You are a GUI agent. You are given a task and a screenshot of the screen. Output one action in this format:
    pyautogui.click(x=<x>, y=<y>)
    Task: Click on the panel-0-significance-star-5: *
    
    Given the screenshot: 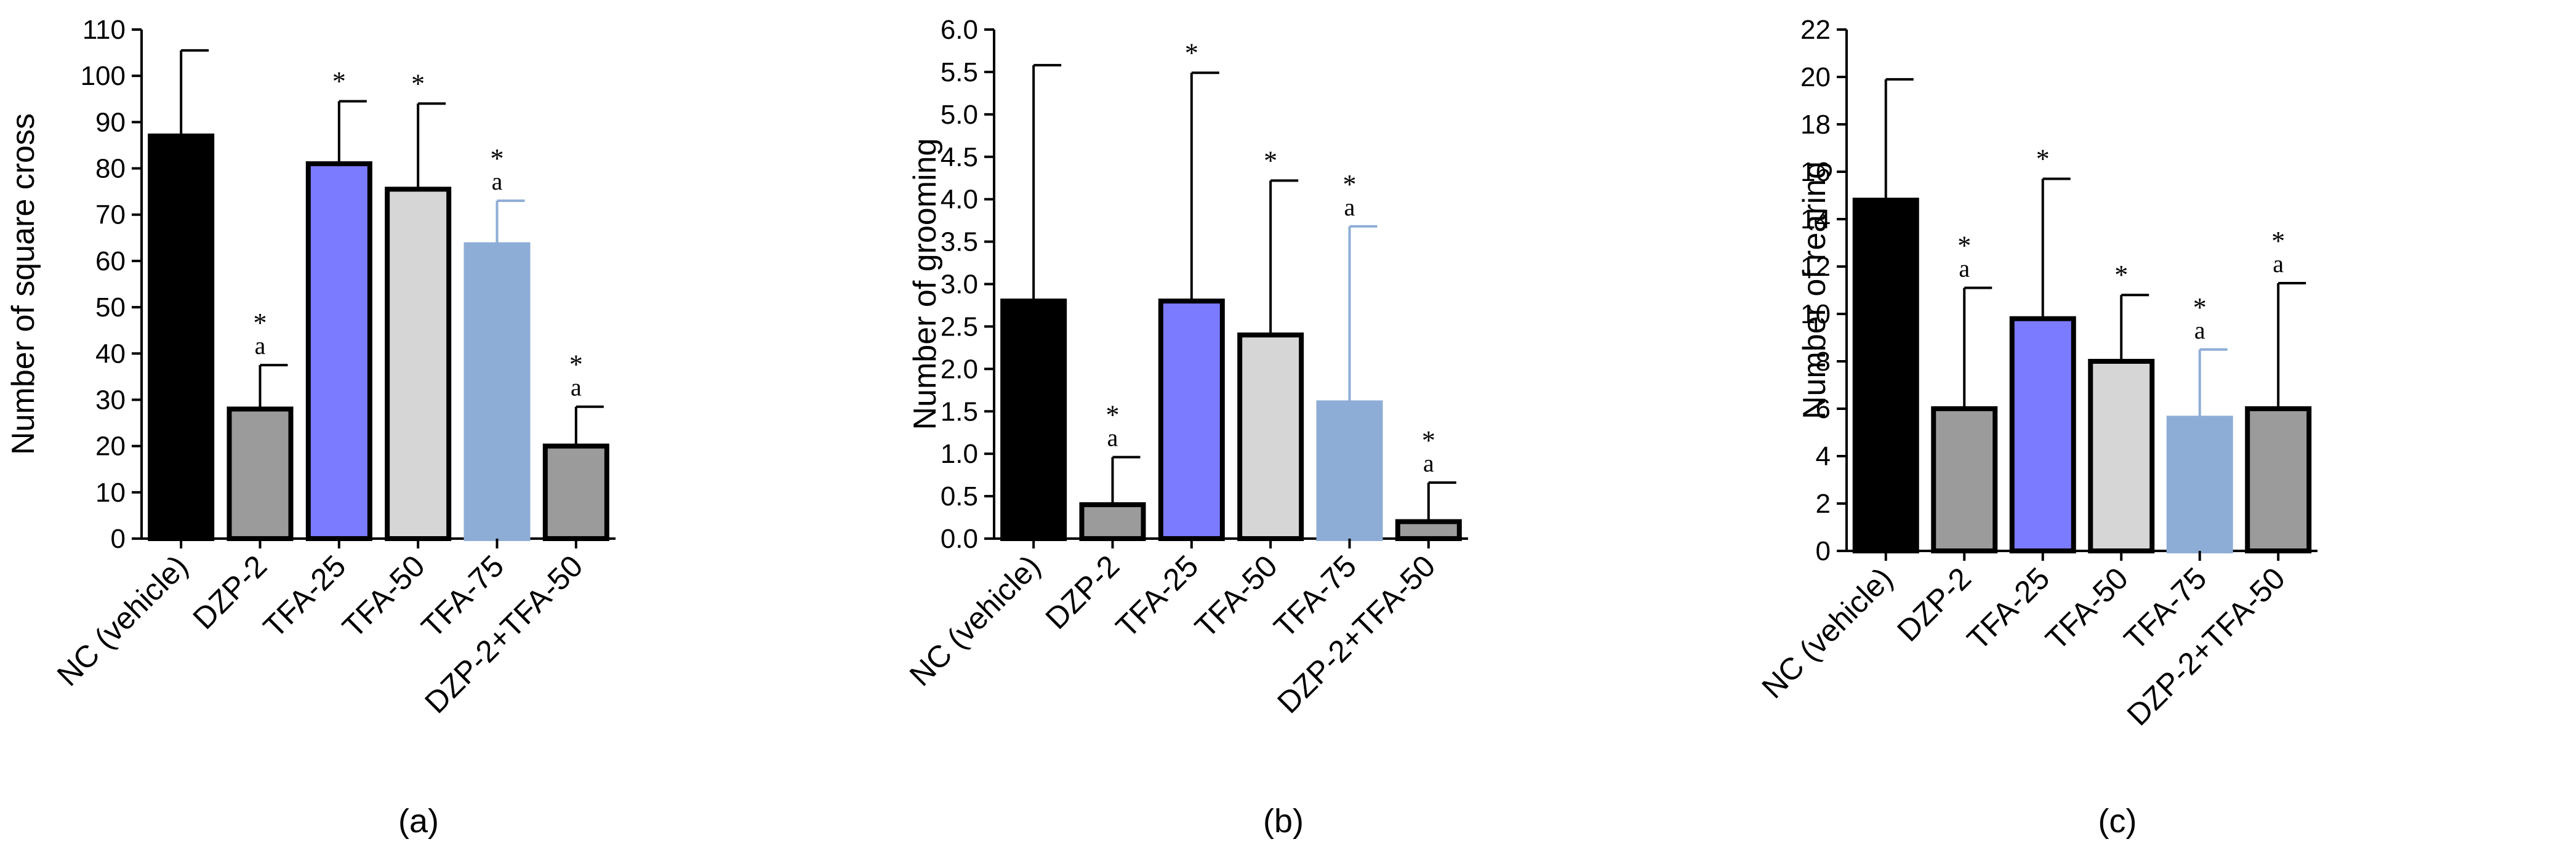 What is the action you would take?
    pyautogui.click(x=576, y=365)
    